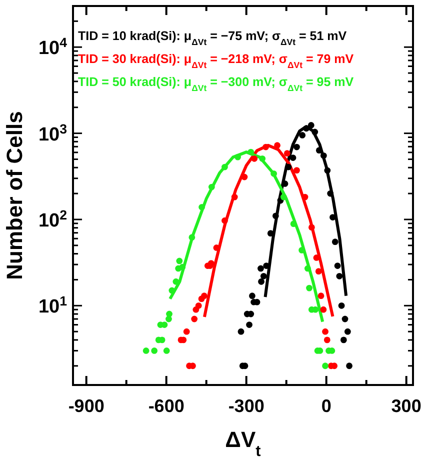  What do you see at coordinates (216, 84) in the screenshot?
I see `text: TID = 50 krad(Si): μ$_{ΔVt}$ = −300 mV; σ$_{ΔVt}$ = 95 mV` at bounding box center [216, 84].